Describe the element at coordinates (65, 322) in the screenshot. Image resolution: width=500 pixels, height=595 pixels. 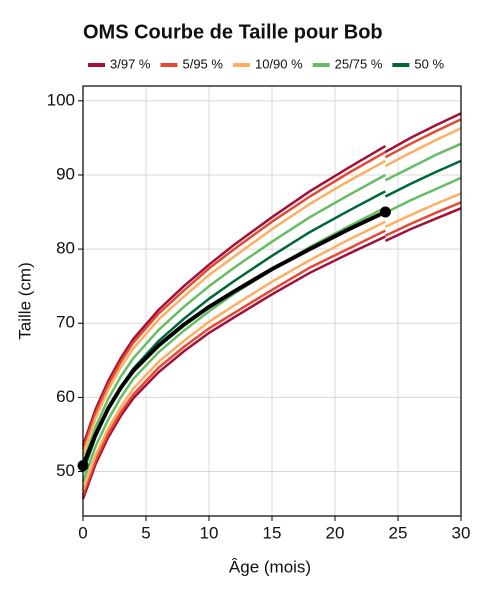
I see `y-tick-label: 70` at that location.